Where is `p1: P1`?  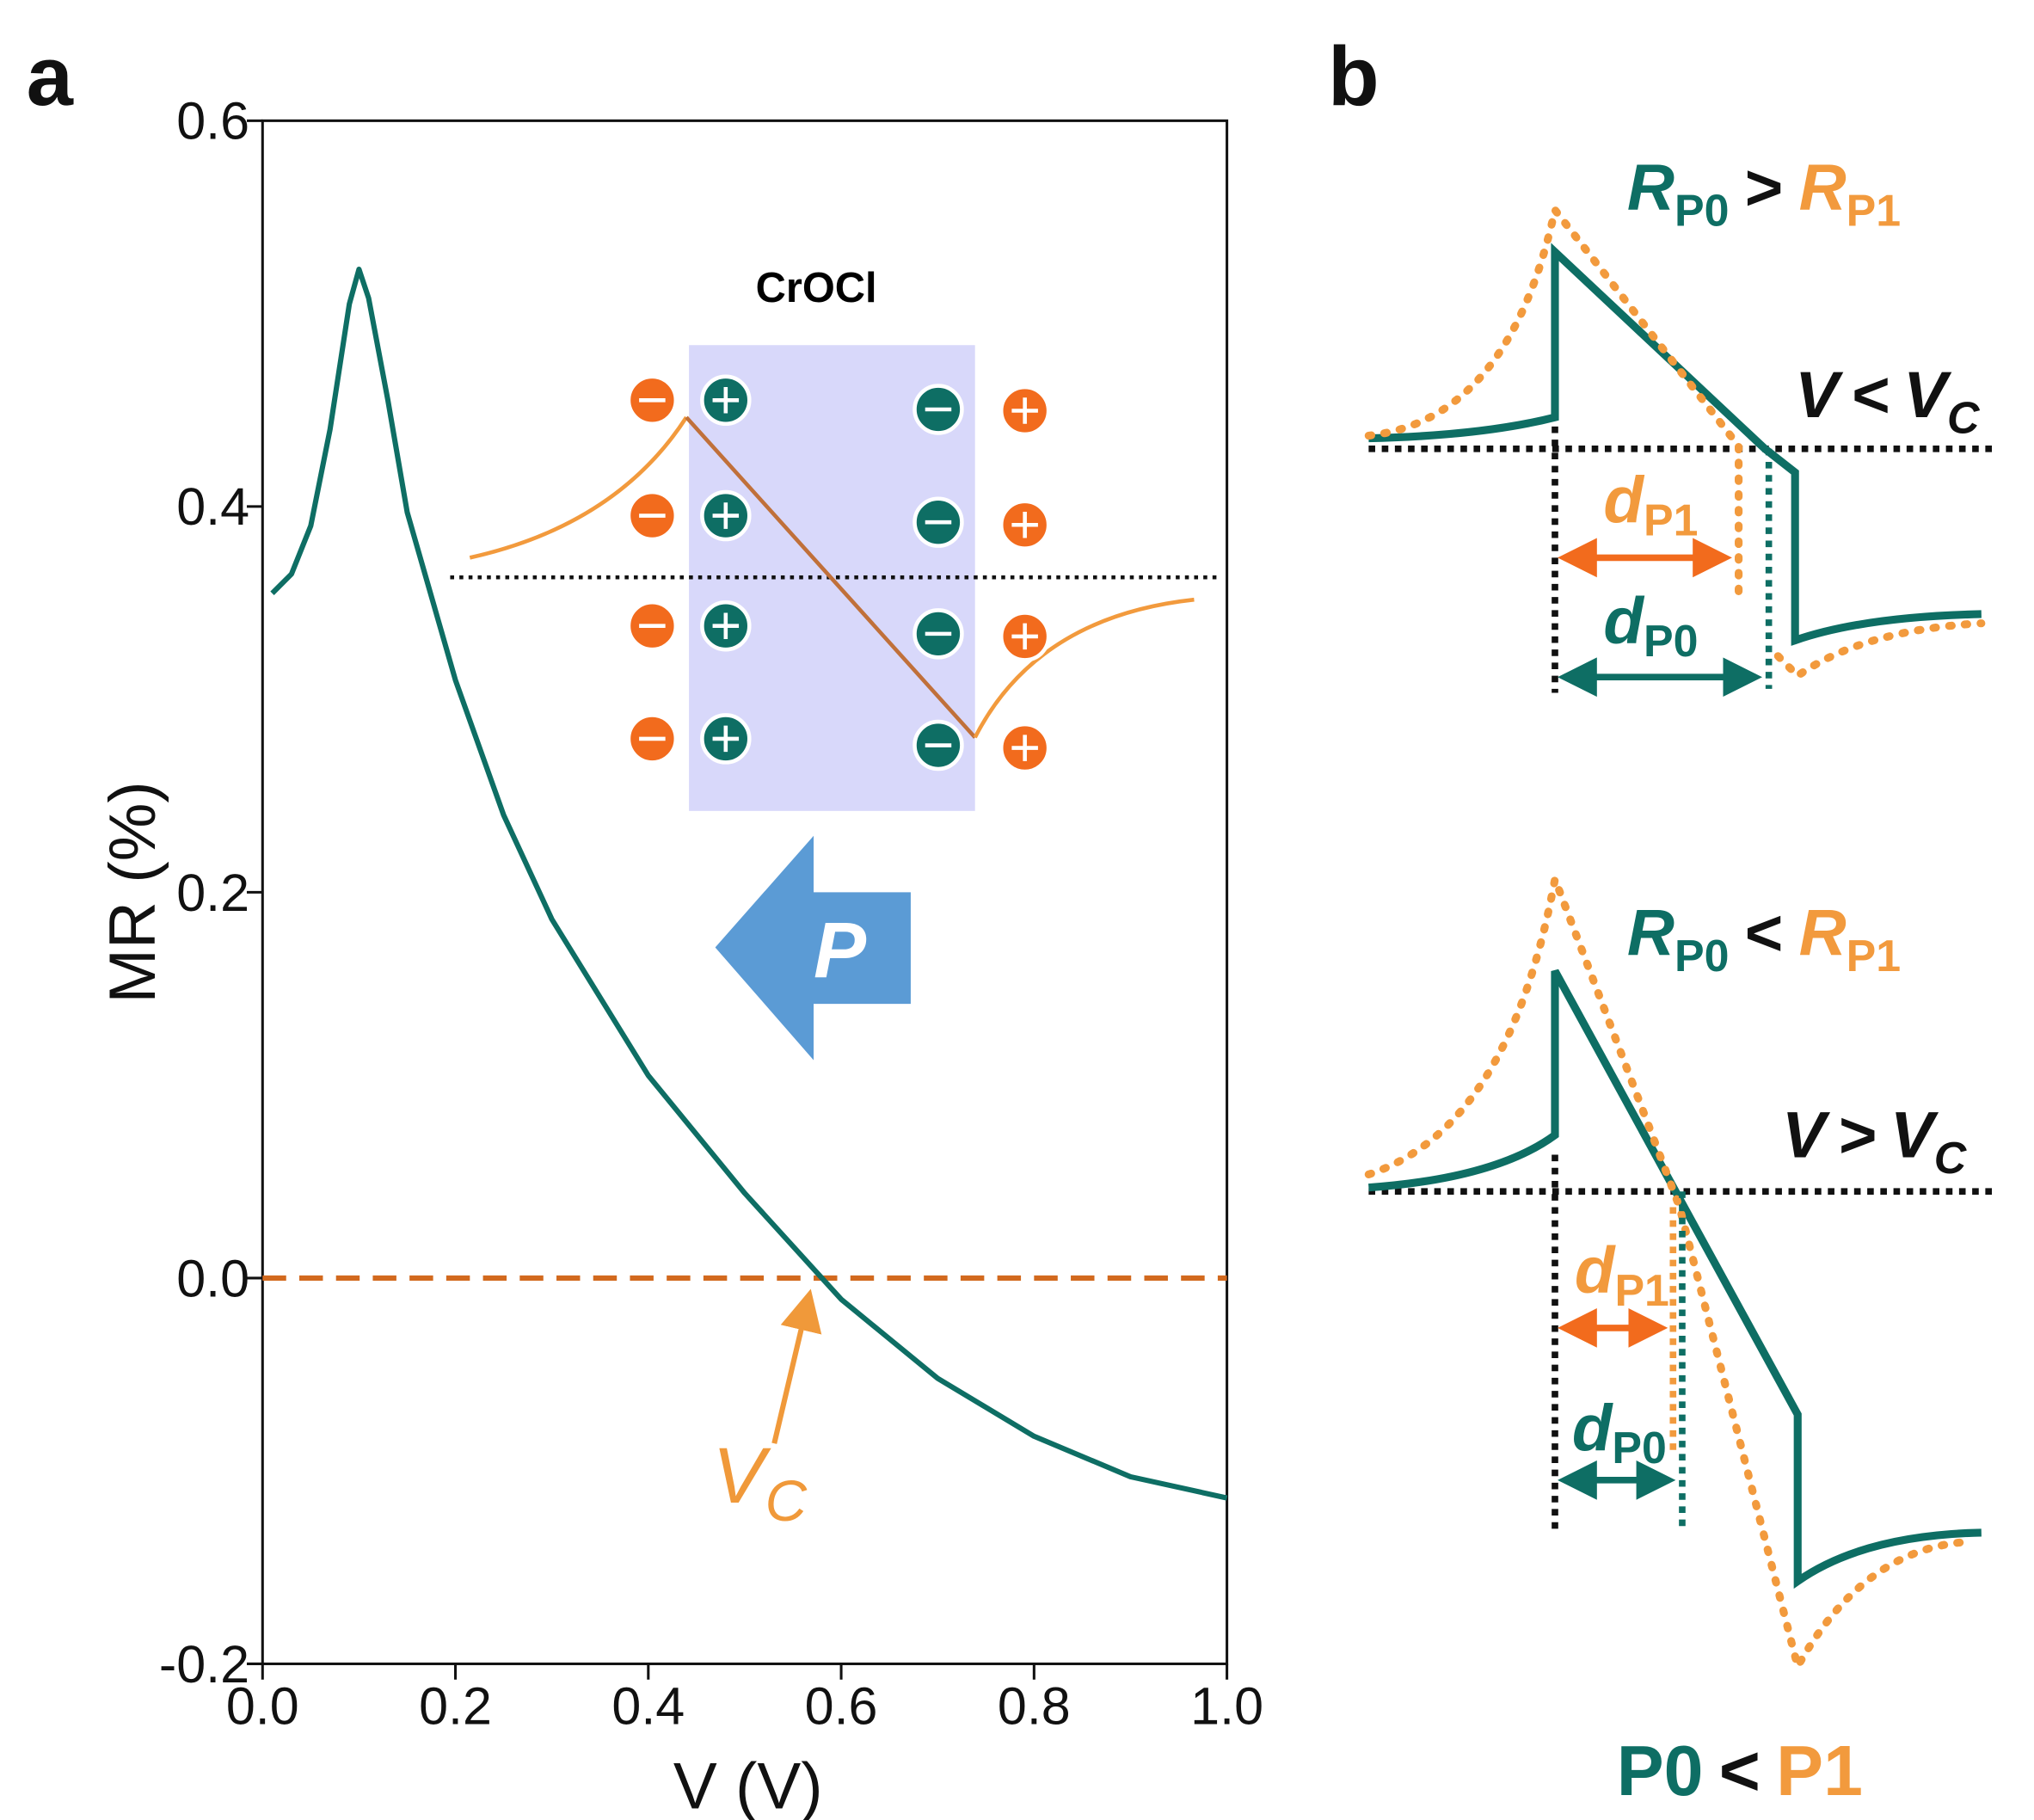
p1: P1 is located at coordinates (1819, 1771).